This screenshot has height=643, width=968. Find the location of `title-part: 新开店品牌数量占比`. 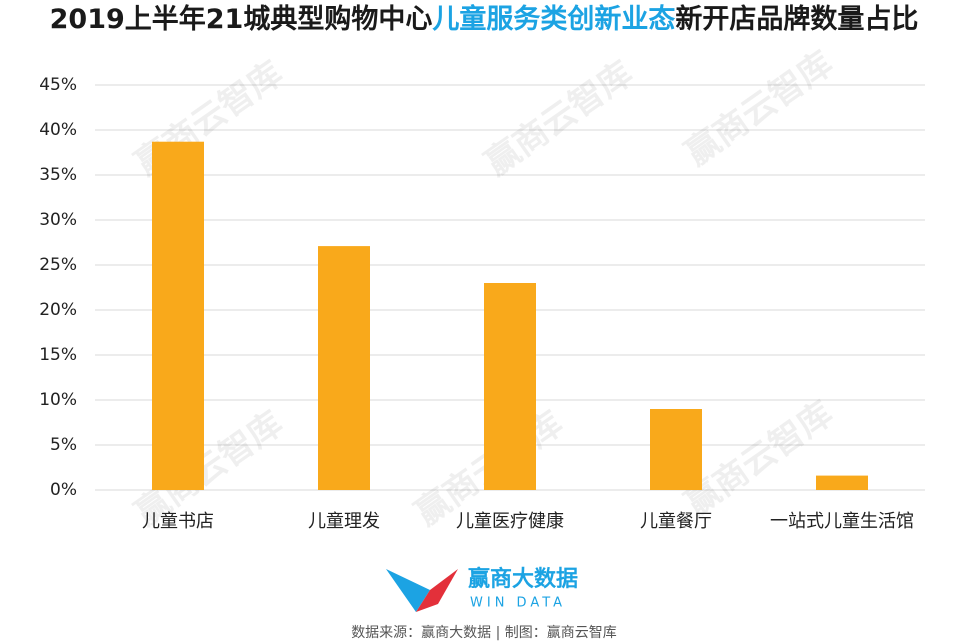

title-part: 新开店品牌数量占比 is located at coordinates (796, 19).